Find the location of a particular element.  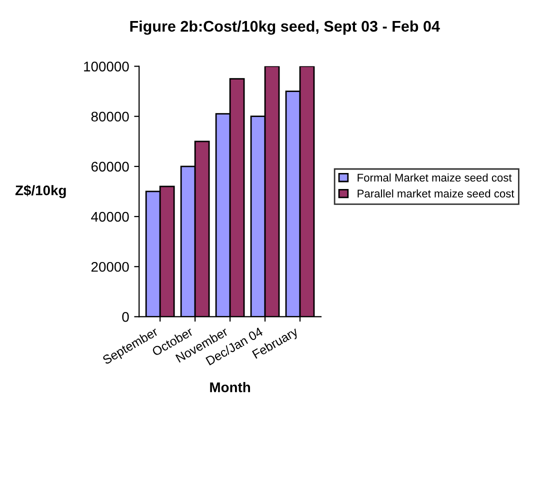

y-tick-label: 100000 is located at coordinates (106, 67).